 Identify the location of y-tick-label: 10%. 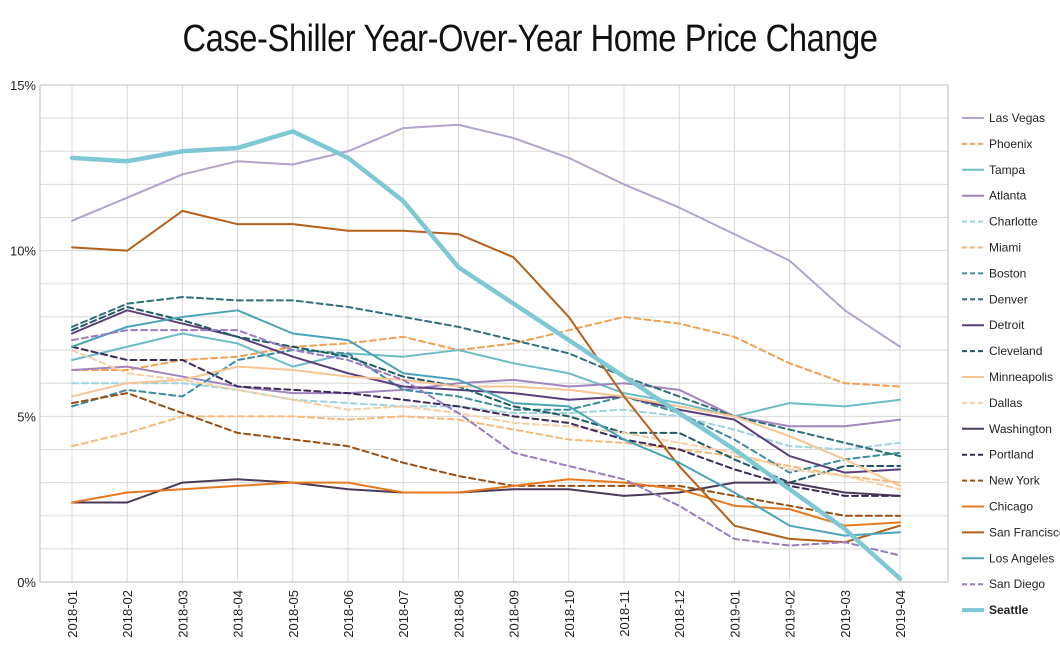
(23, 251).